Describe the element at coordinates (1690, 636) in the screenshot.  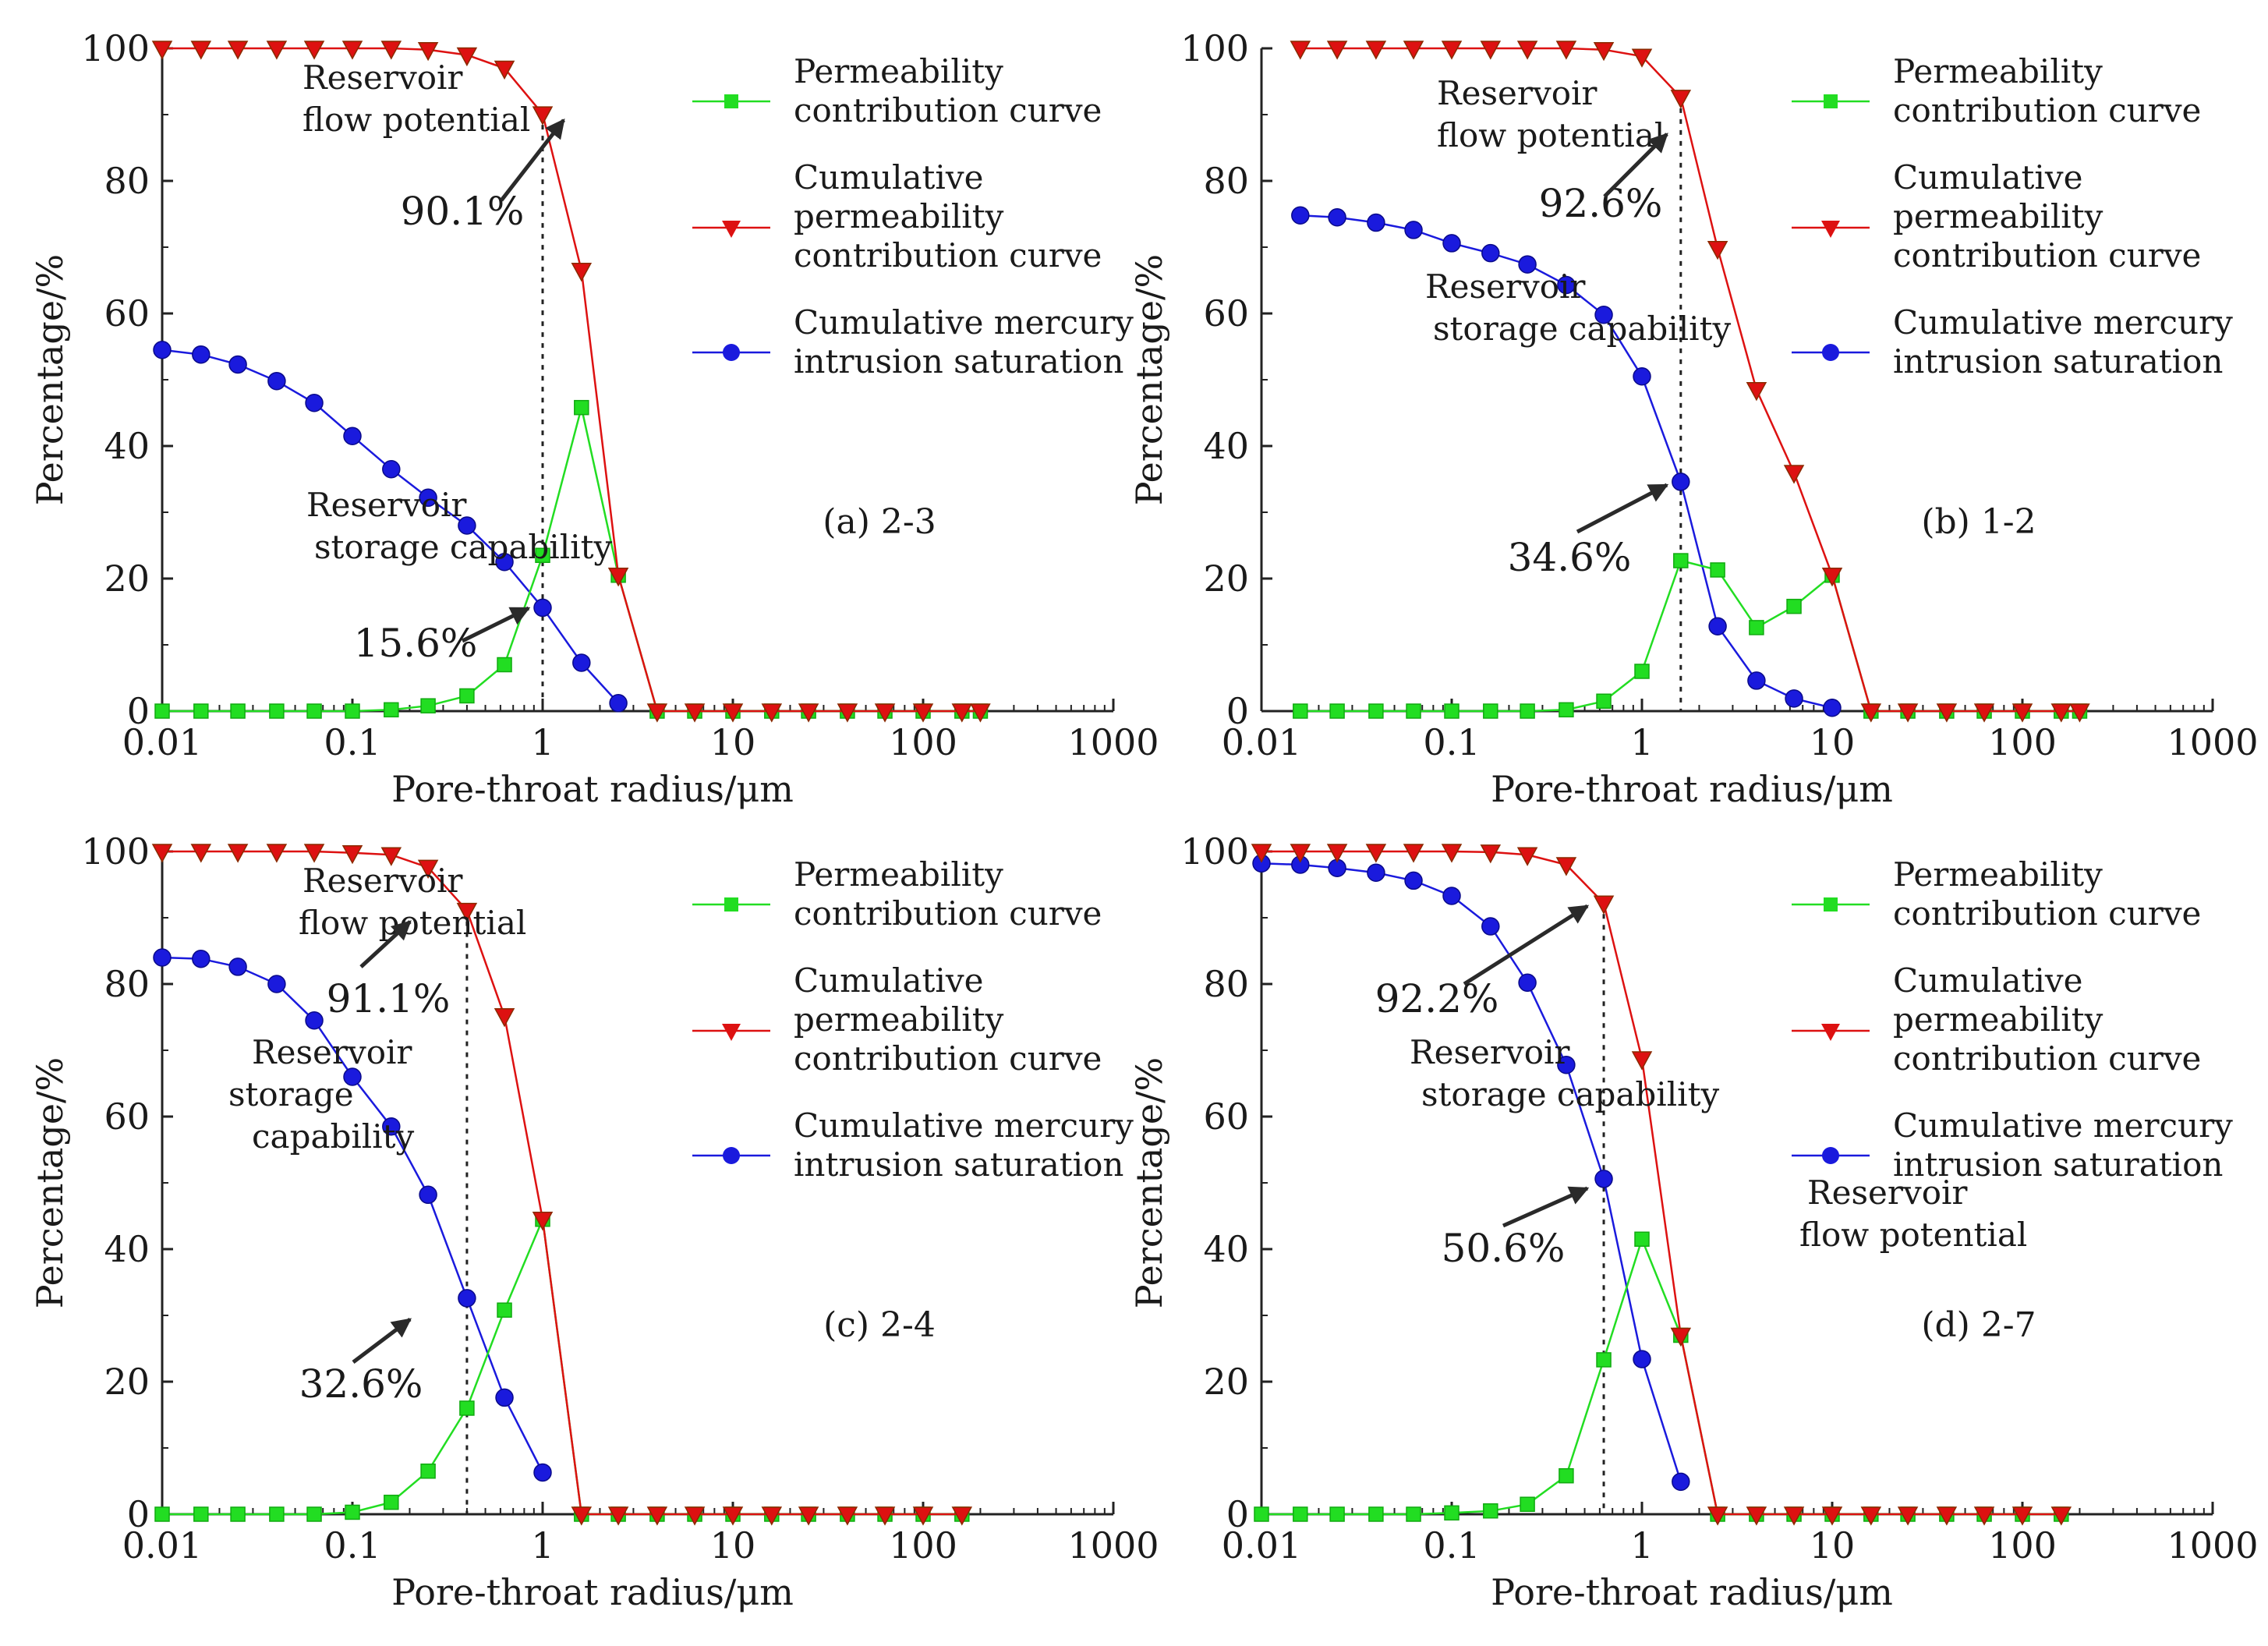
I see `series-line-square` at that location.